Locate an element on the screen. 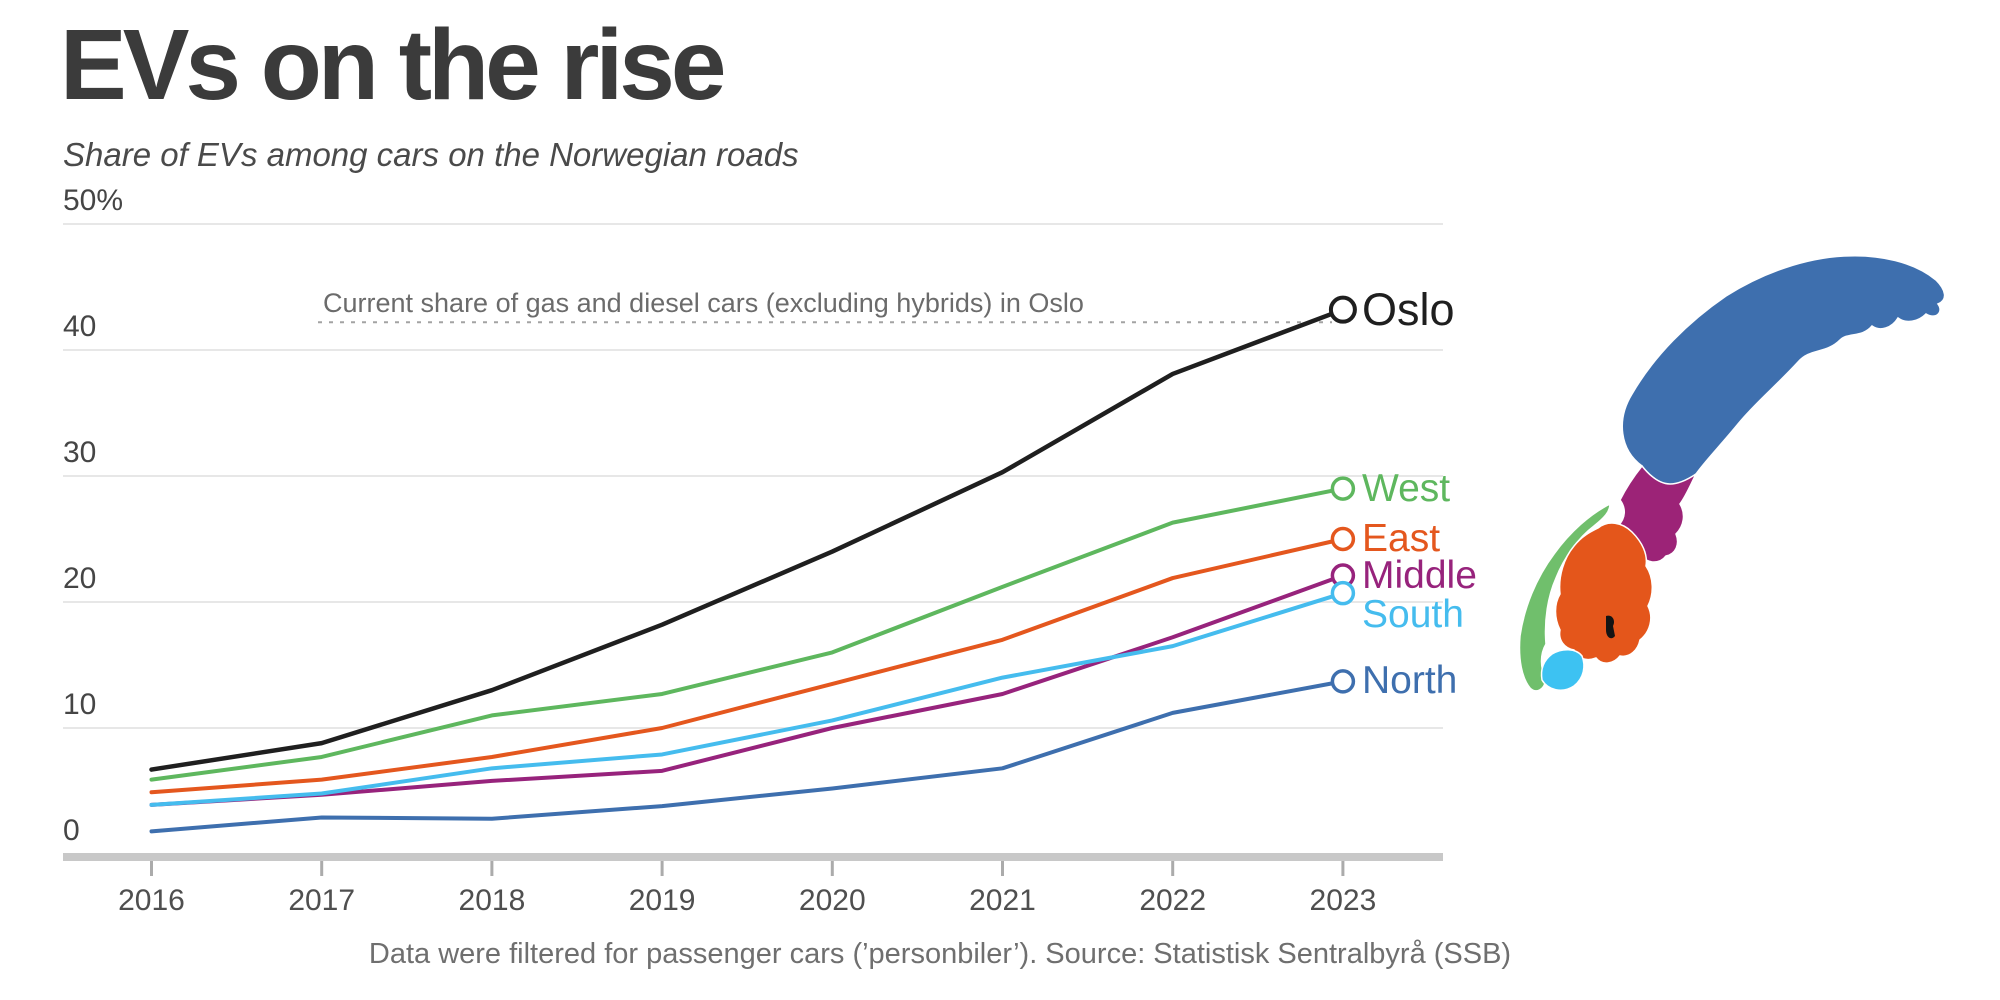 The height and width of the screenshot is (1000, 2000). series-endpoint-oslo is located at coordinates (1342, 309).